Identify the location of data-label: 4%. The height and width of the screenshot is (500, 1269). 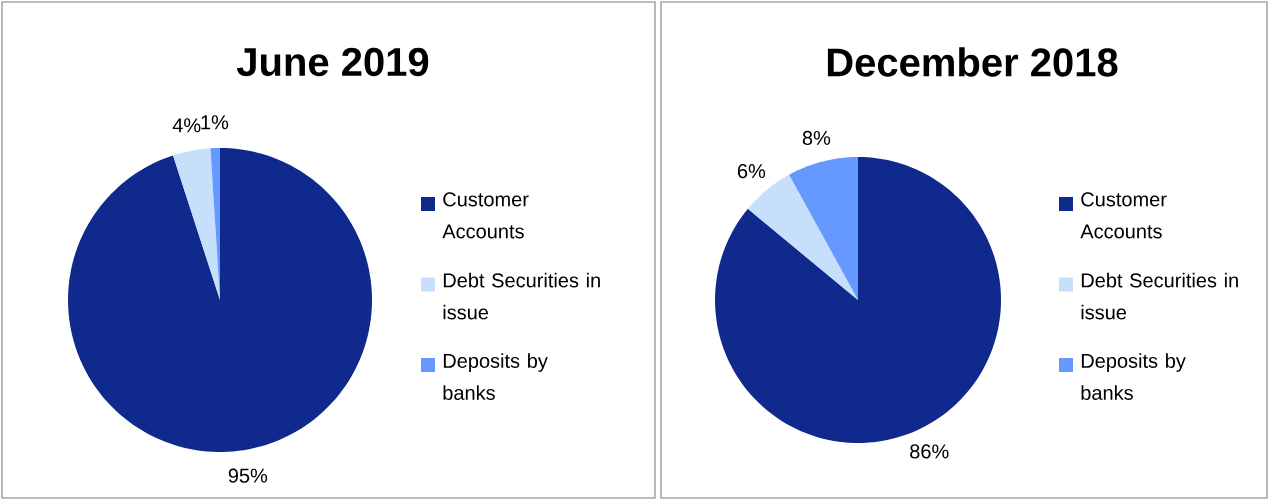
(186, 125).